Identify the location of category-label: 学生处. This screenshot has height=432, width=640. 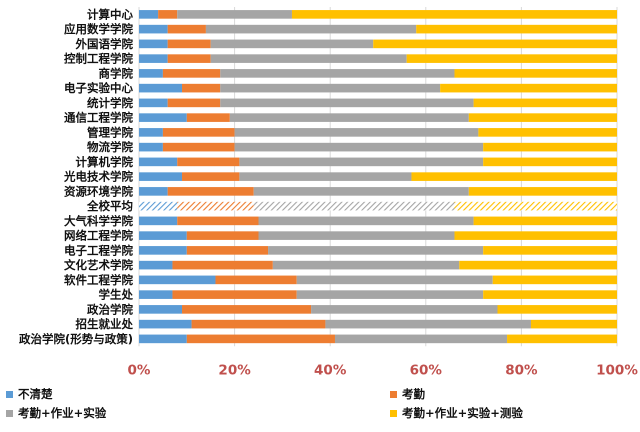
(116, 295).